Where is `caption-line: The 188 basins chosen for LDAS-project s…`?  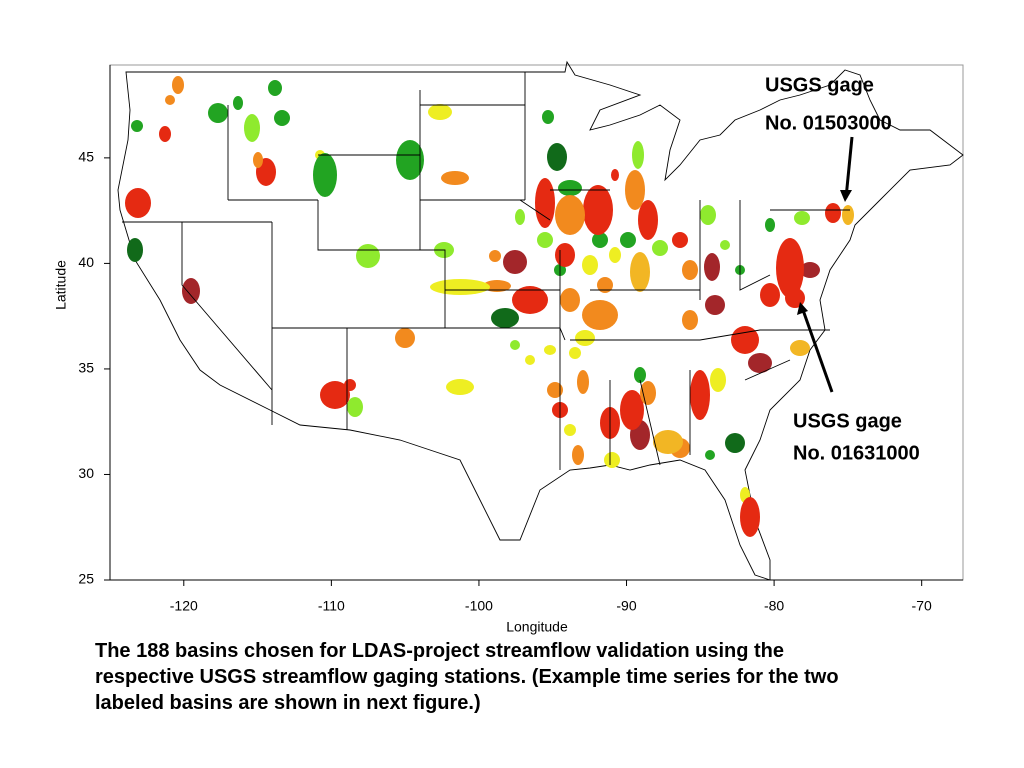
caption-line: The 188 basins chosen for LDAS-project s… is located at coordinates (440, 651).